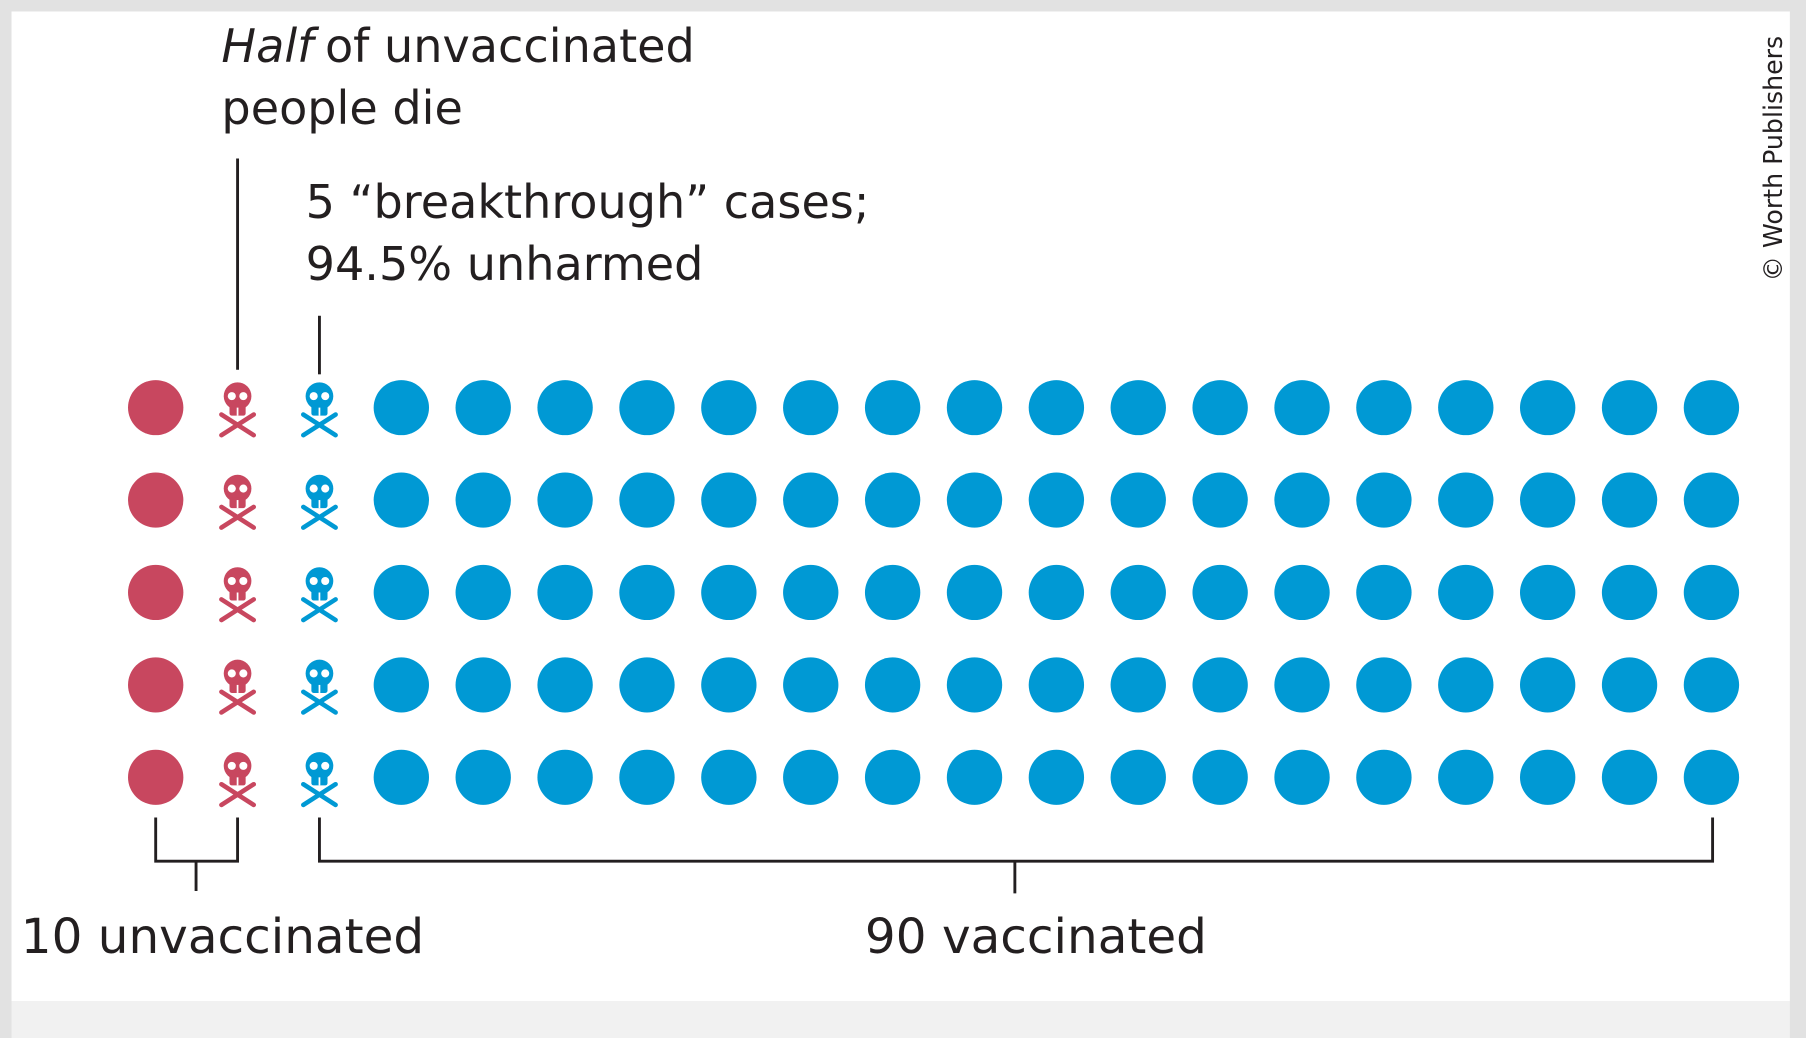 The height and width of the screenshot is (1038, 1806). I want to click on unvaccinated-label: 10 unvaccinated, so click(222, 937).